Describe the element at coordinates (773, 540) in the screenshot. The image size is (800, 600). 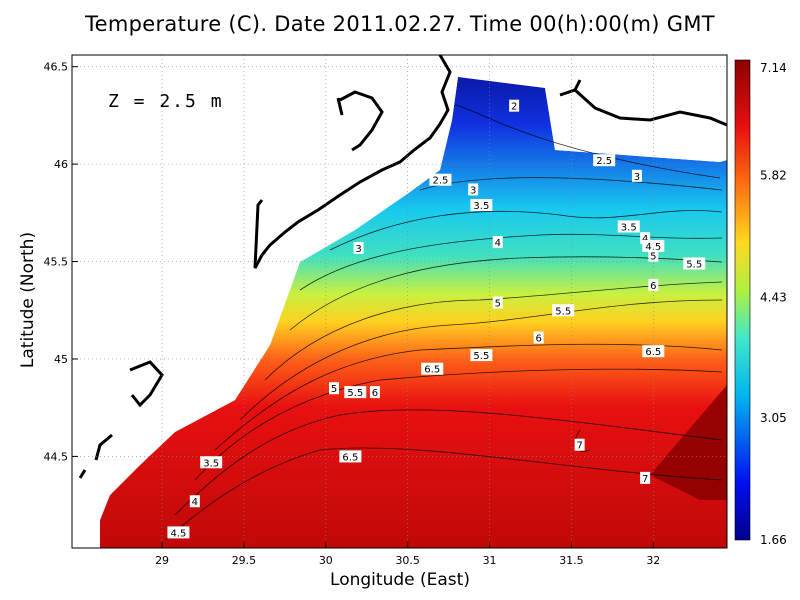
I see `colorbar-tick-label: 1.66` at that location.